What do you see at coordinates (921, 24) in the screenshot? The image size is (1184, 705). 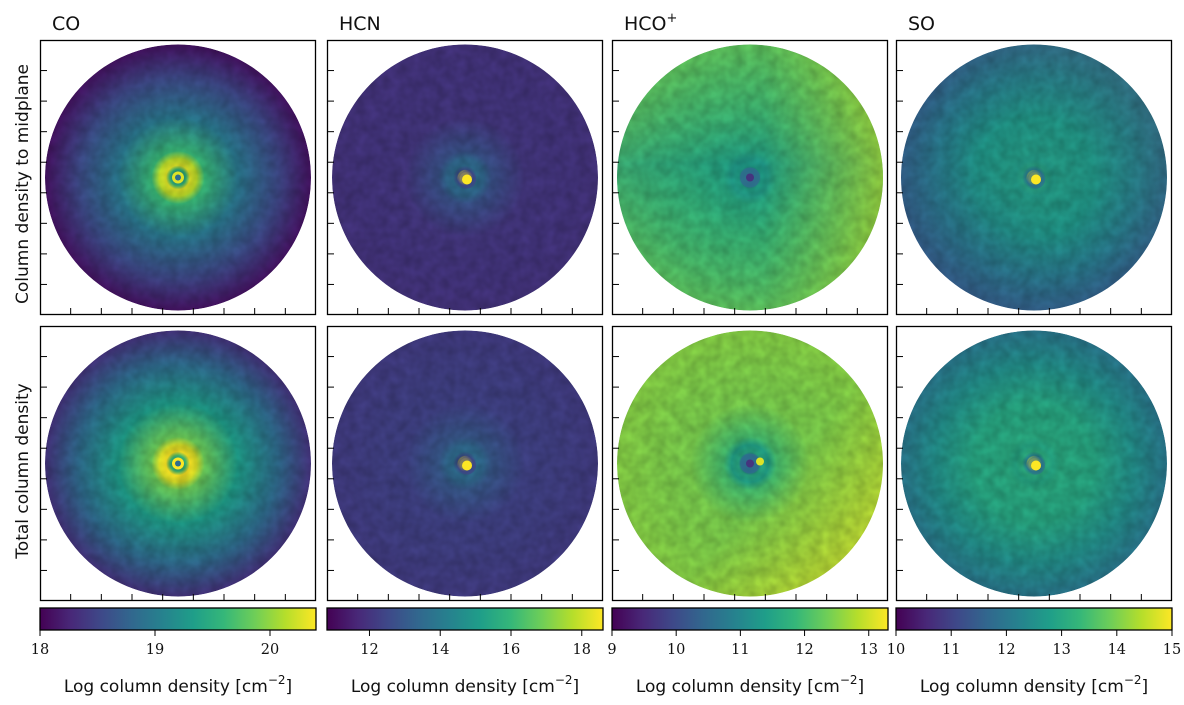 I see `column-title: SO` at bounding box center [921, 24].